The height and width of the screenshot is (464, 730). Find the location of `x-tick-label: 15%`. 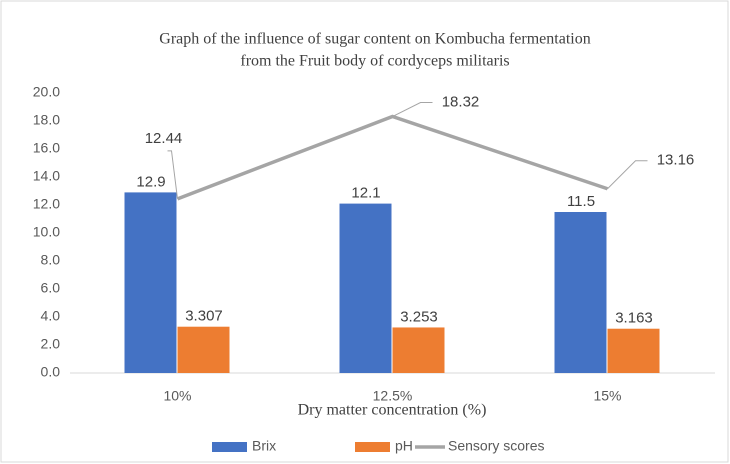

x-tick-label: 15% is located at coordinates (607, 396).